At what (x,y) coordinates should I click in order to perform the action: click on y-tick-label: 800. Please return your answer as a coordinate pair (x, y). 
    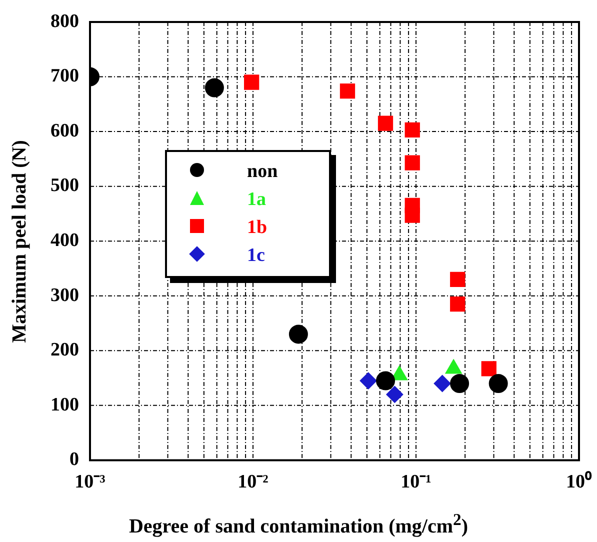
    Looking at the image, I should click on (64, 21).